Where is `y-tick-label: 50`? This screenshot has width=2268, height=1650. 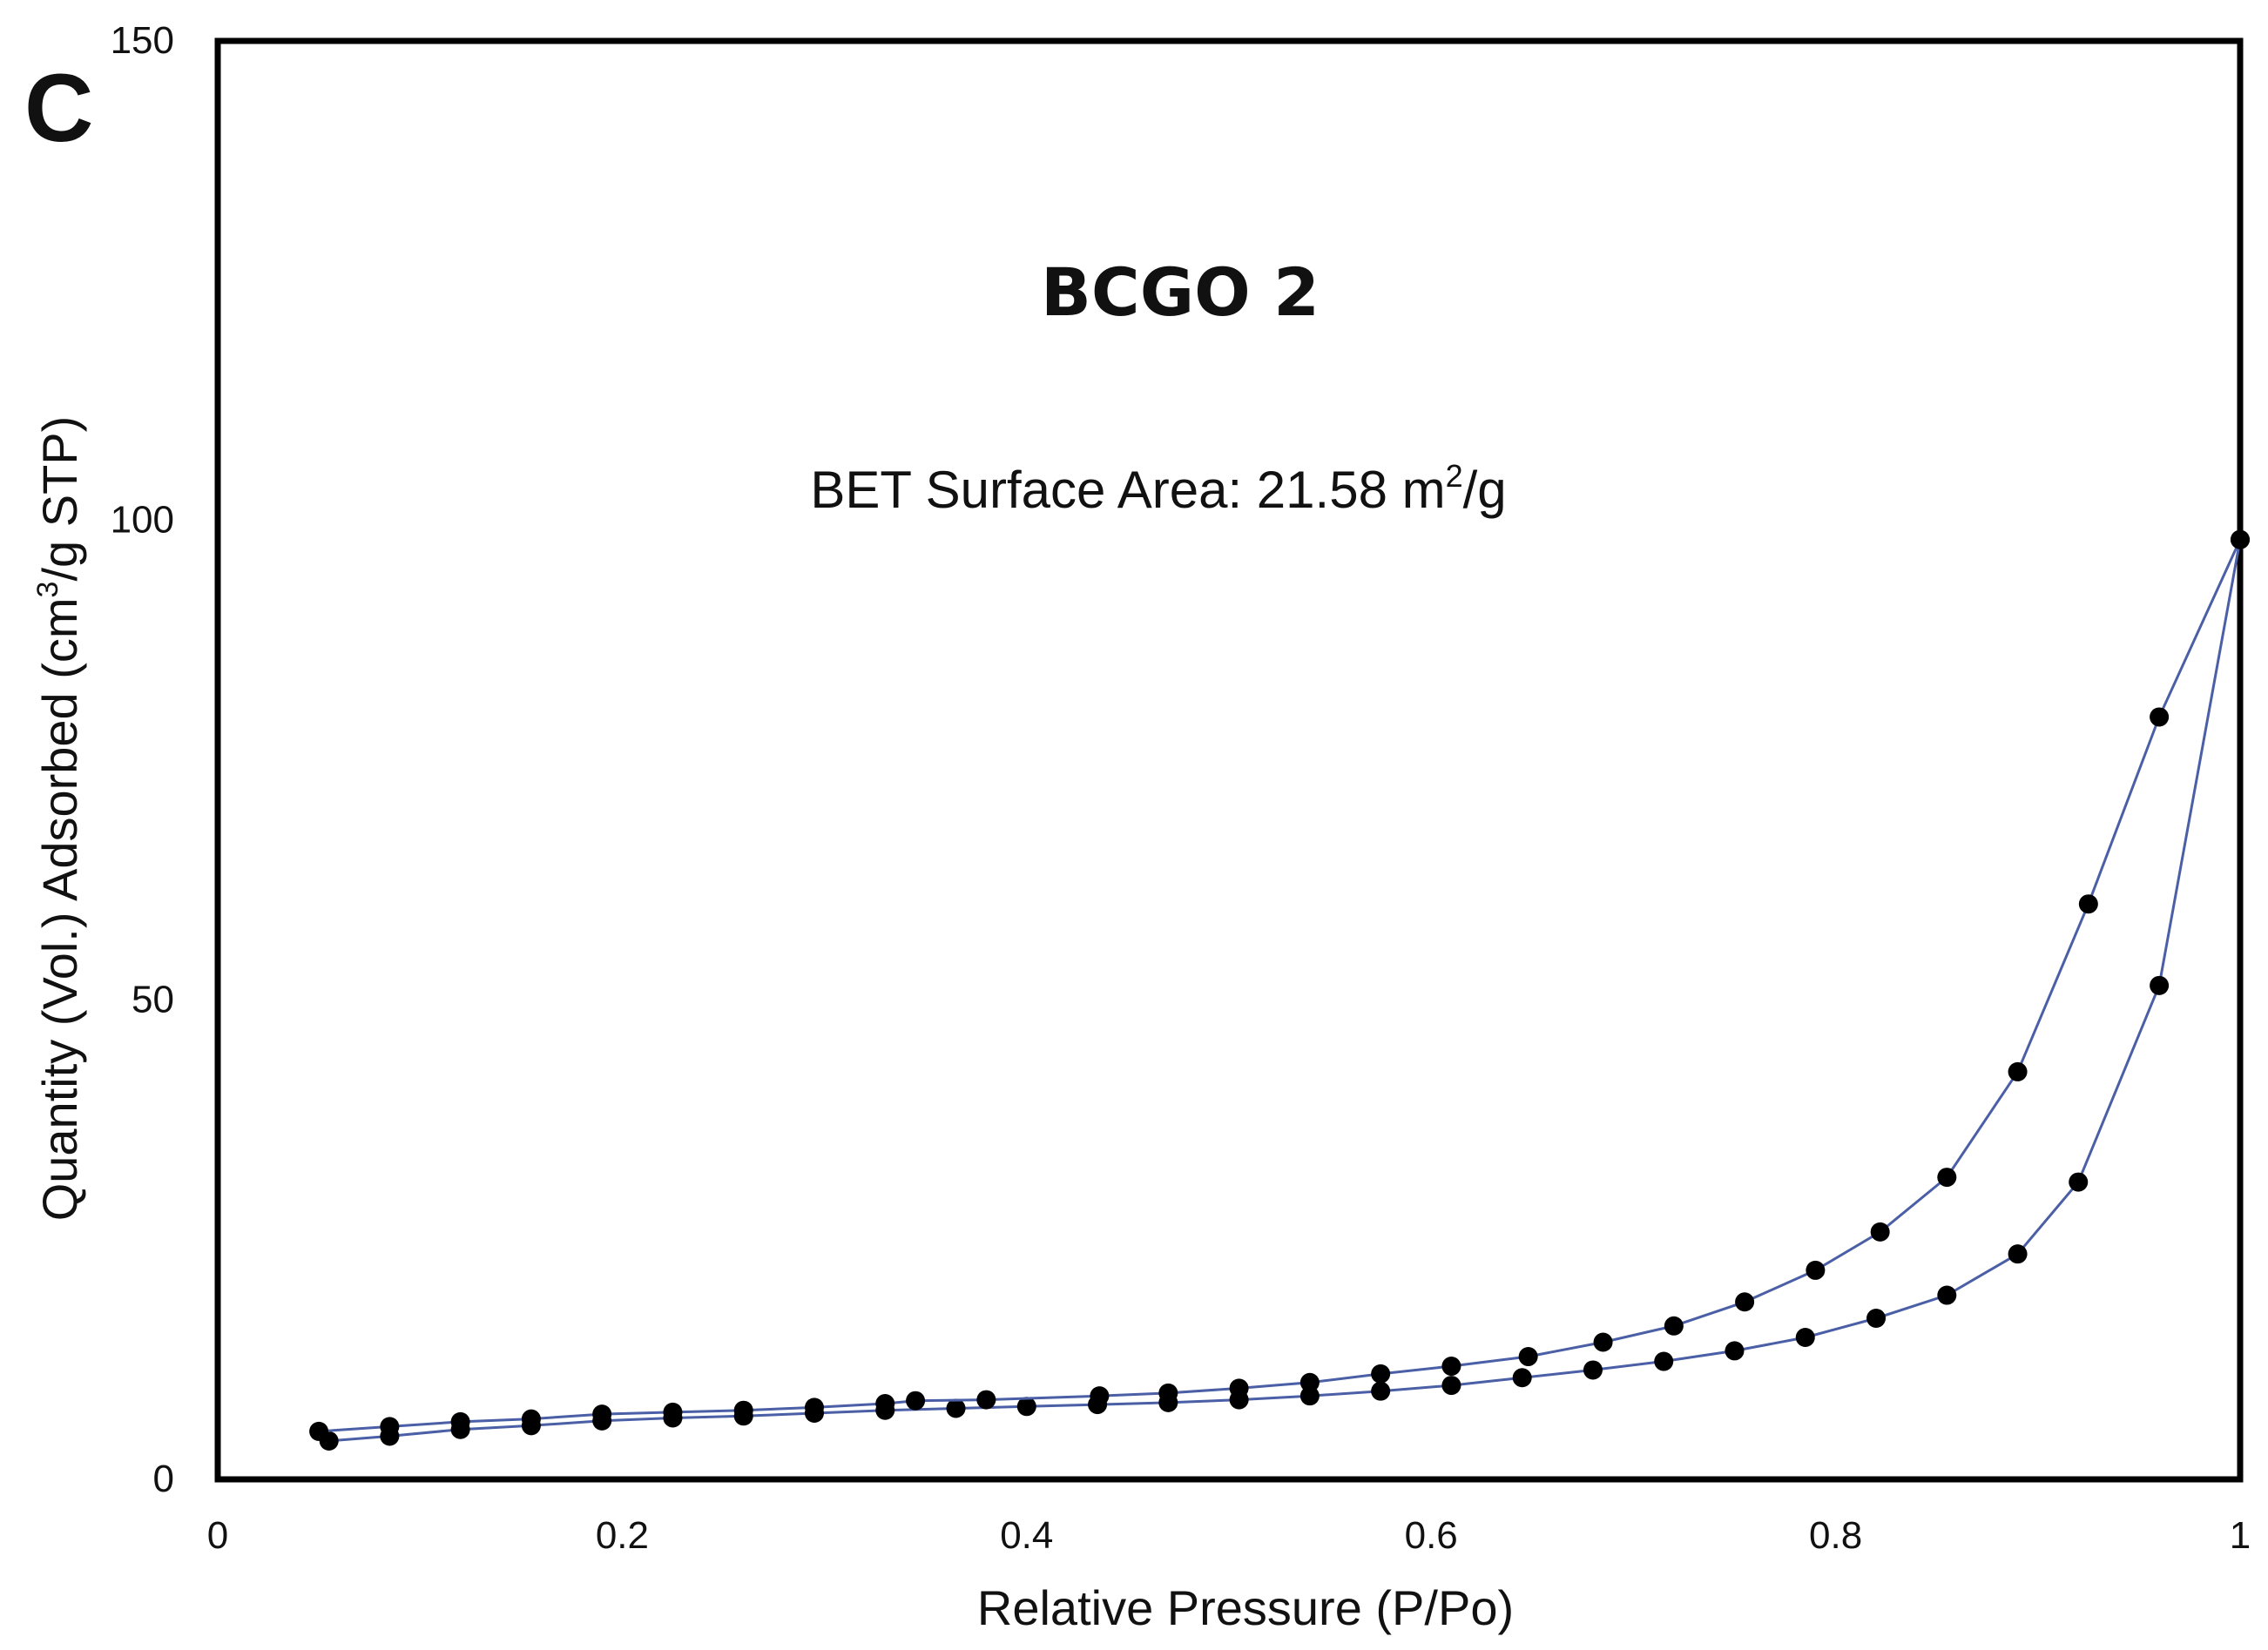
y-tick-label: 50 is located at coordinates (153, 999).